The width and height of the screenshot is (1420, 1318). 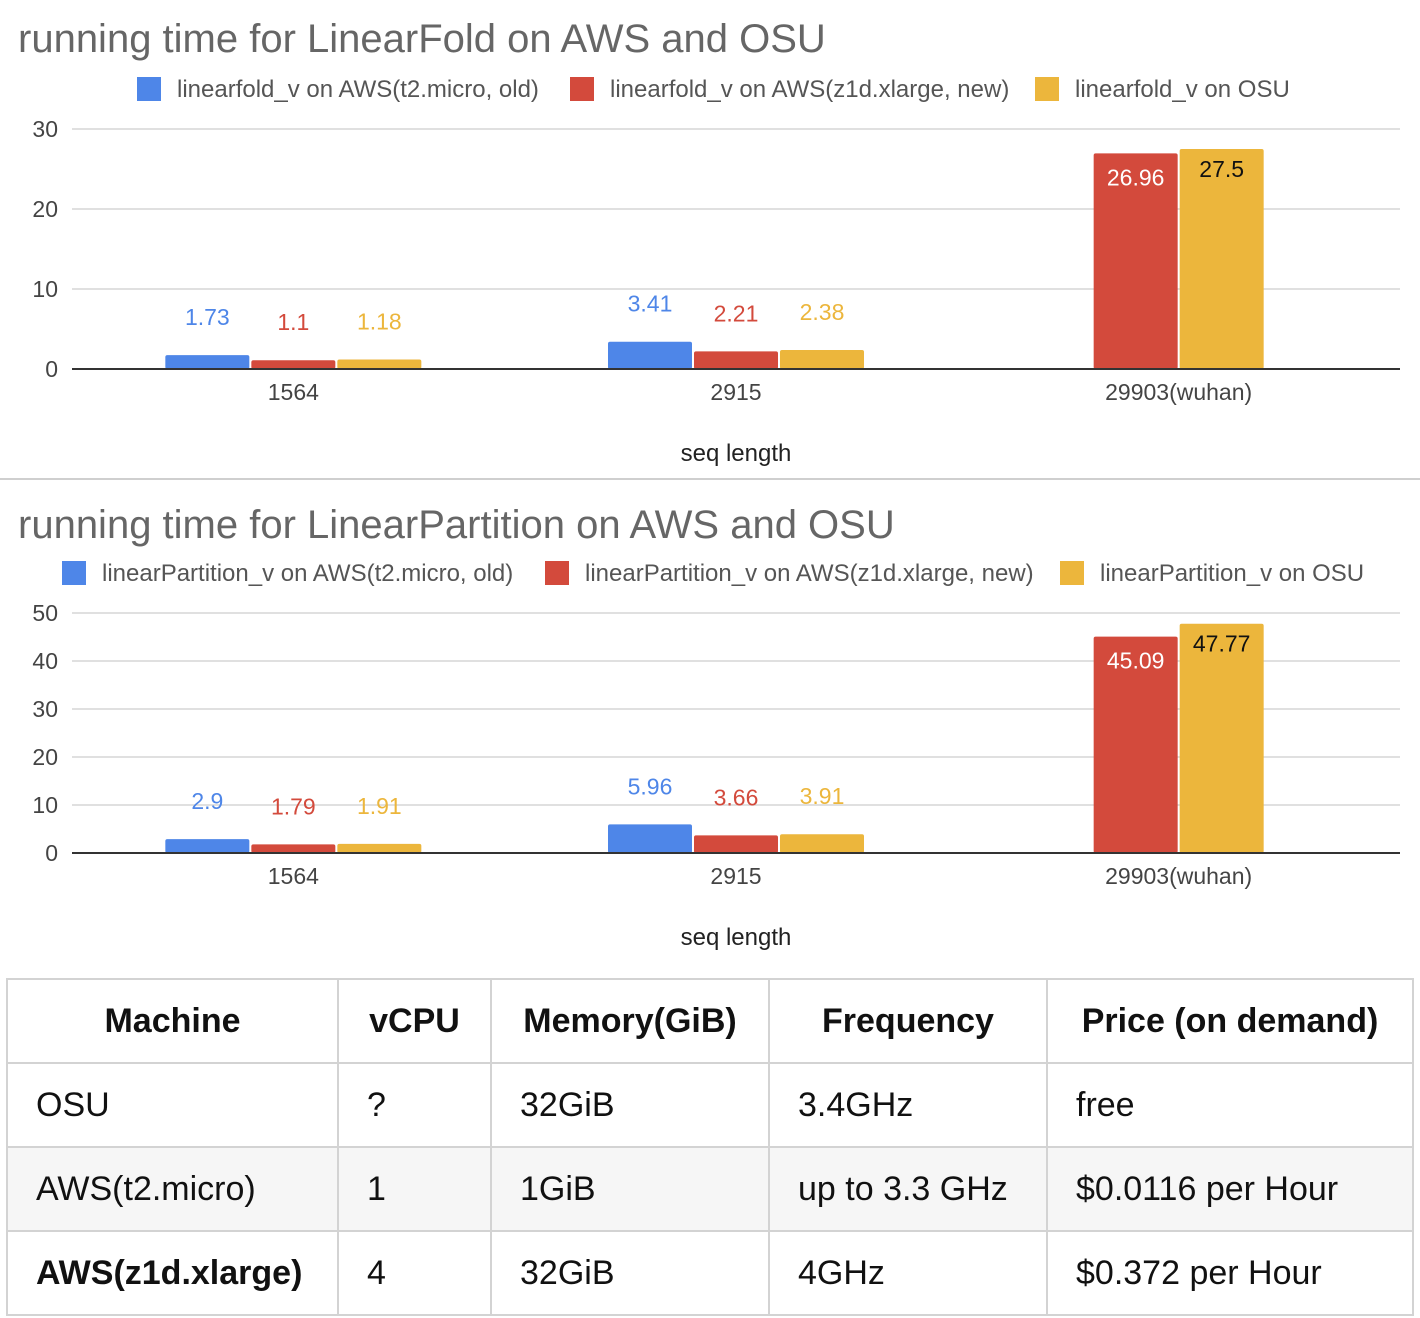 What do you see at coordinates (1232, 573) in the screenshot?
I see `legend-label: linearPartition_v on OSU` at bounding box center [1232, 573].